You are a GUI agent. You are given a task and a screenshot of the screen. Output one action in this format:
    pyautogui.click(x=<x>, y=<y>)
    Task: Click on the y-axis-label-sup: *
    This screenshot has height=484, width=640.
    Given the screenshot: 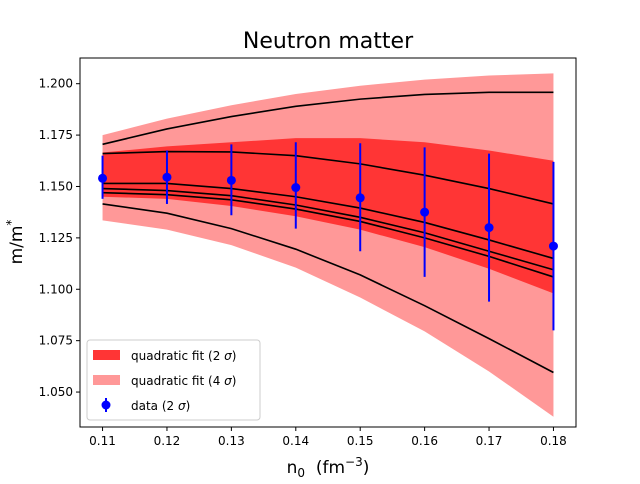 What is the action you would take?
    pyautogui.click(x=11, y=223)
    